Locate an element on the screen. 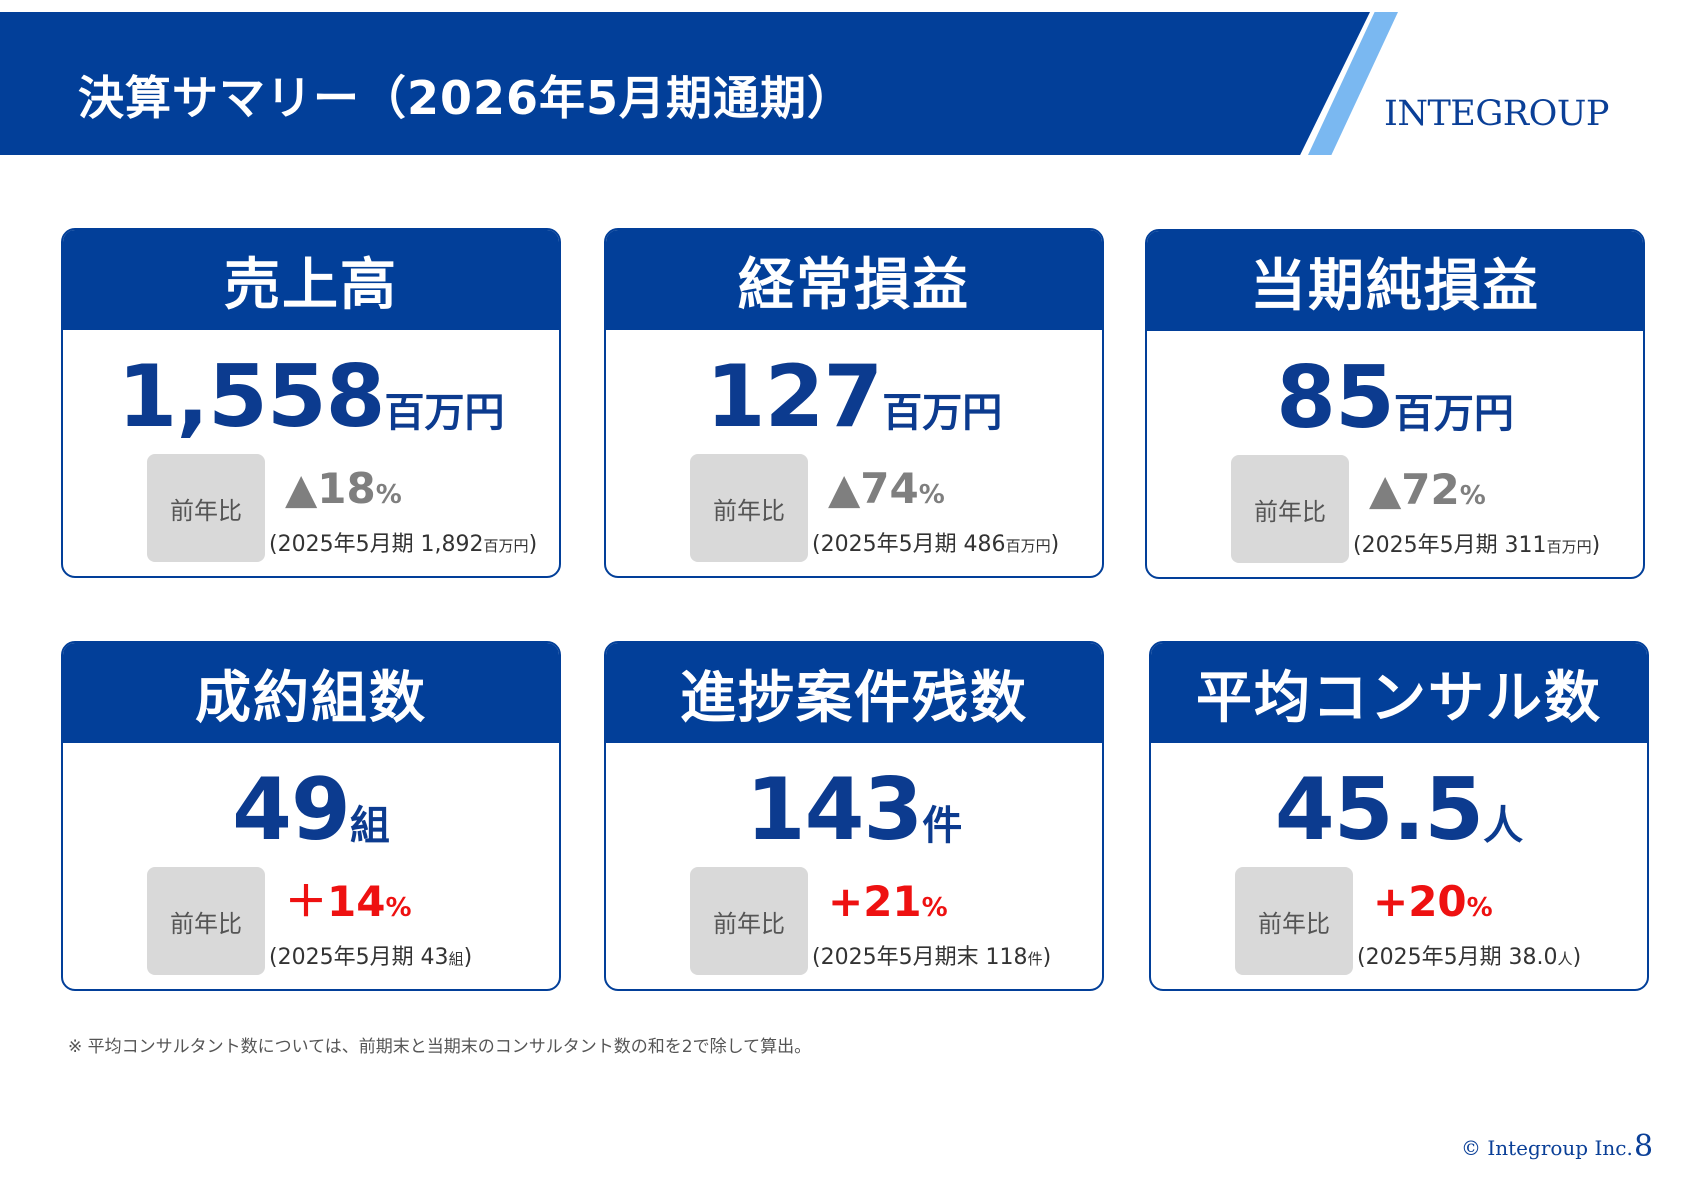 This screenshot has height=1190, width=1683. previous-period: (2025年5月期 486百万円) is located at coordinates (935, 542).